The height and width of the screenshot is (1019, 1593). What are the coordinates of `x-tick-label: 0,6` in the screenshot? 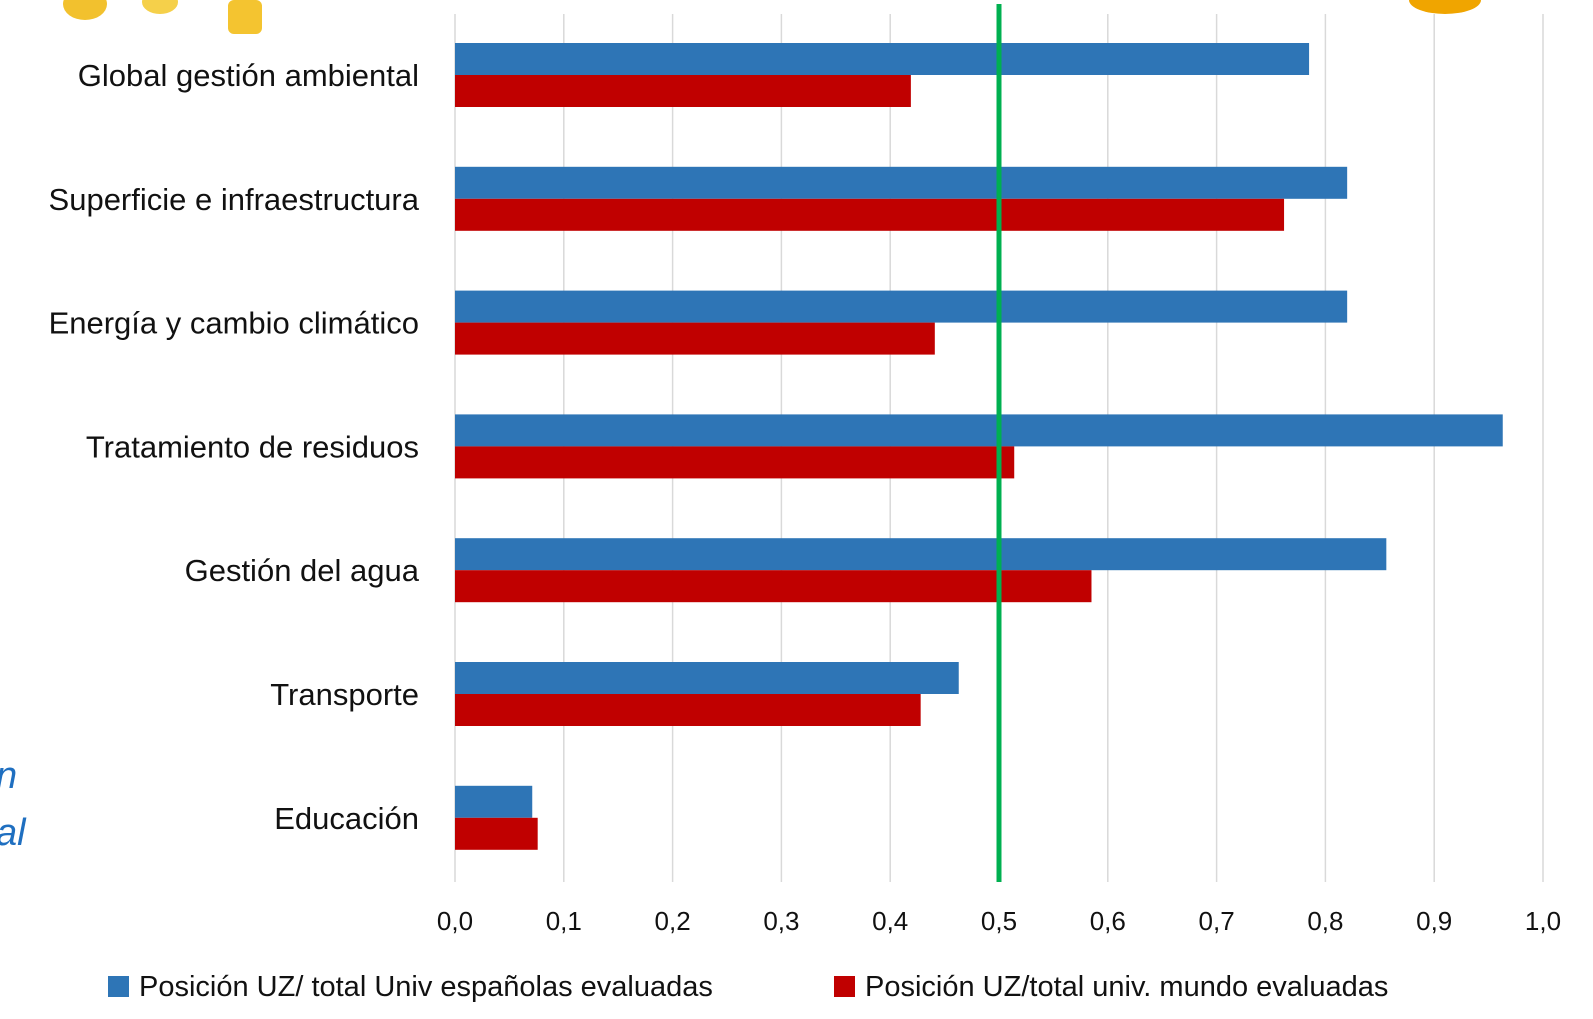 It's located at (1108, 921).